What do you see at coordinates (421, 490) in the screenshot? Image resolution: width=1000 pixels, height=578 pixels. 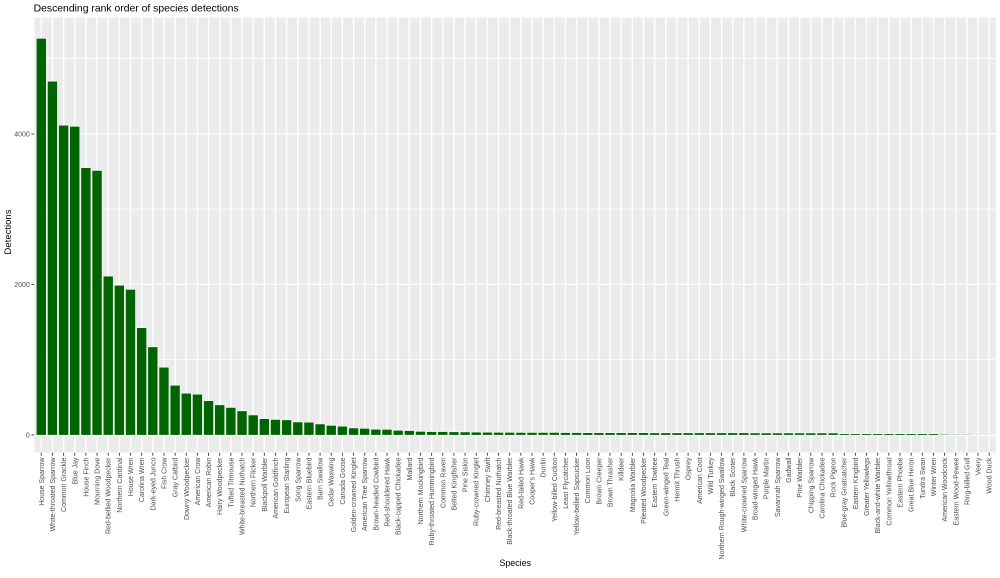 I see `svg-text: Northern Mockingbird` at bounding box center [421, 490].